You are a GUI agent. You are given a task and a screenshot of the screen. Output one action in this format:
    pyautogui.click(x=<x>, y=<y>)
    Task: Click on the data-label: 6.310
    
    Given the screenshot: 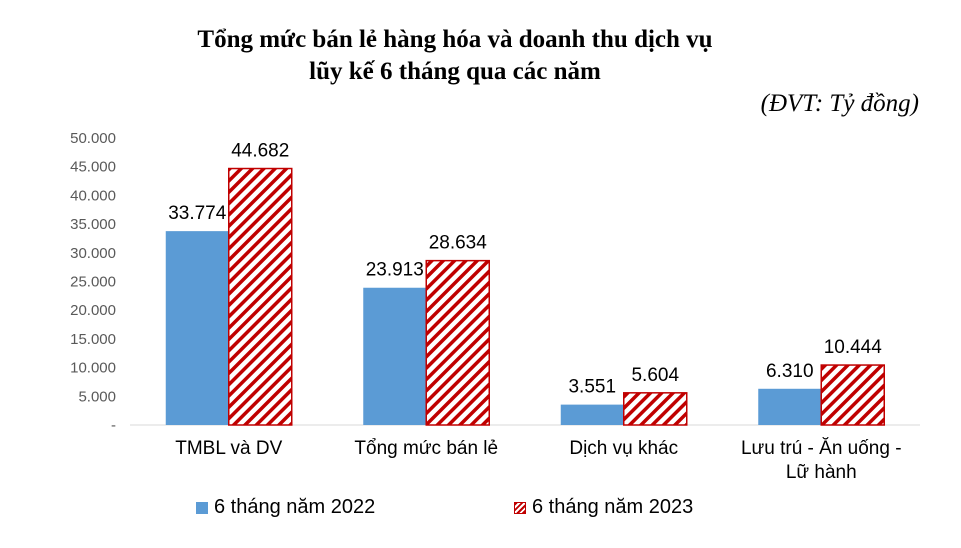 What is the action you would take?
    pyautogui.click(x=790, y=371)
    